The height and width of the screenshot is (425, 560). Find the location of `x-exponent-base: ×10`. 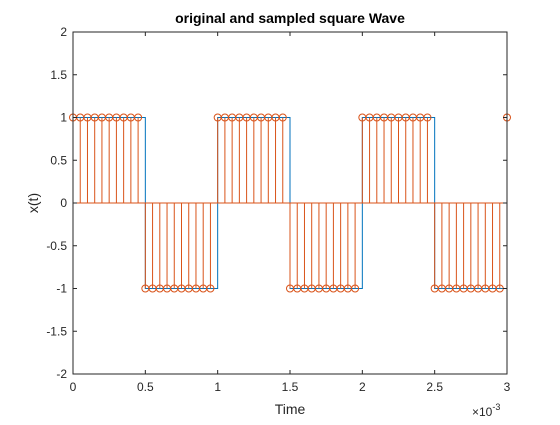

x-exponent-base: ×10 is located at coordinates (482, 412).